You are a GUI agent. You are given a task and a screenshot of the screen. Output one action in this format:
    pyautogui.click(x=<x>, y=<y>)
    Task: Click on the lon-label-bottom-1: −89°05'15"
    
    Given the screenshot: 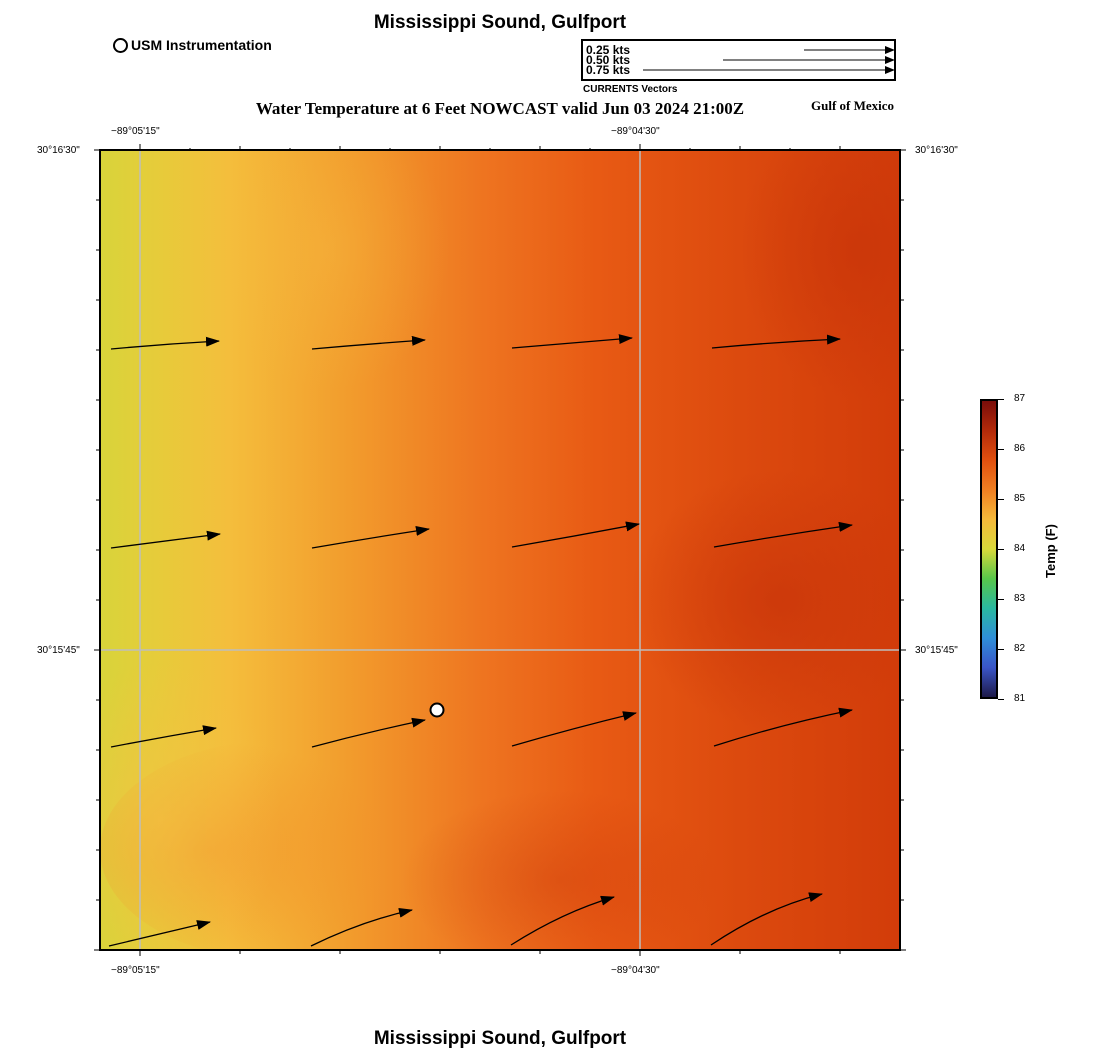 What is the action you would take?
    pyautogui.click(x=135, y=970)
    